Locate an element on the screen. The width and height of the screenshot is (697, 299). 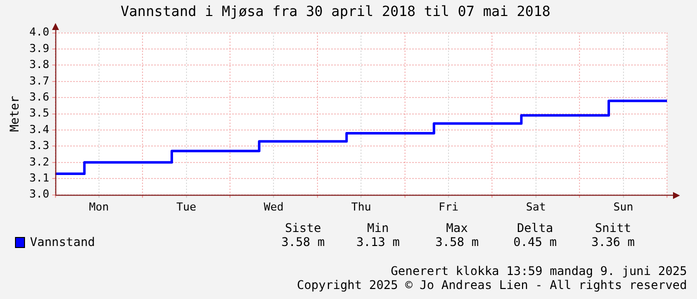
x-tick-label: Sun is located at coordinates (623, 207).